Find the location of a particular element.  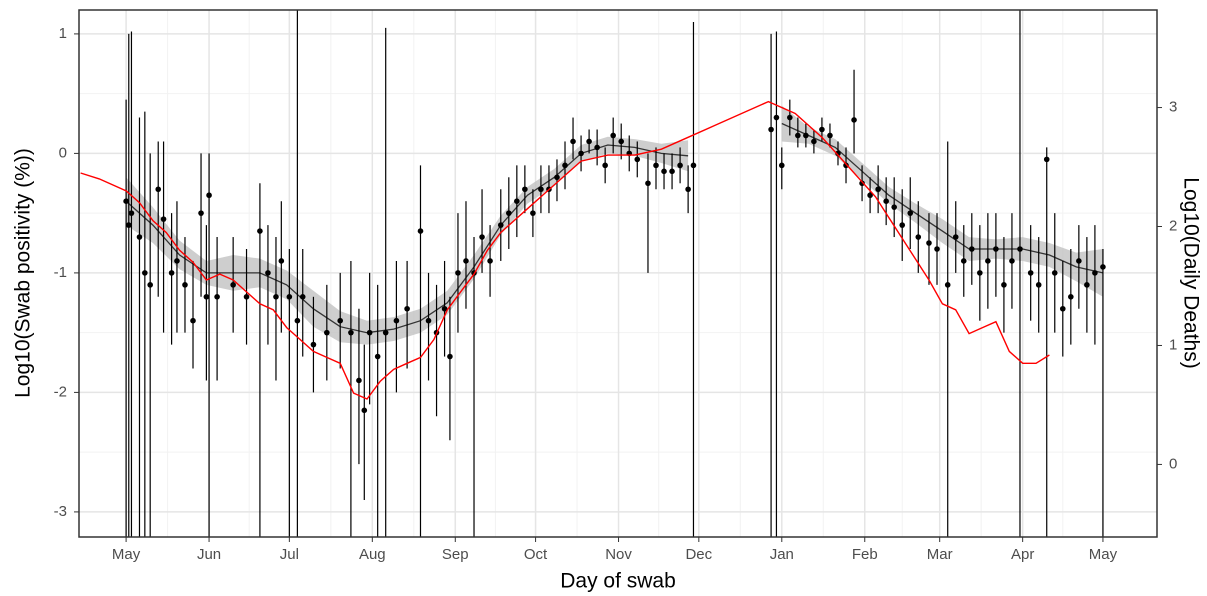

x-tick-label: Dec is located at coordinates (698, 554).